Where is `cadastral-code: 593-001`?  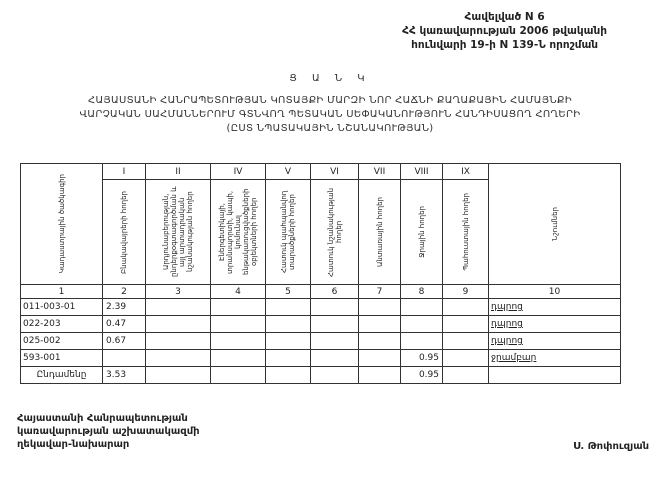
cadastral-code: 593-001 is located at coordinates (61, 358).